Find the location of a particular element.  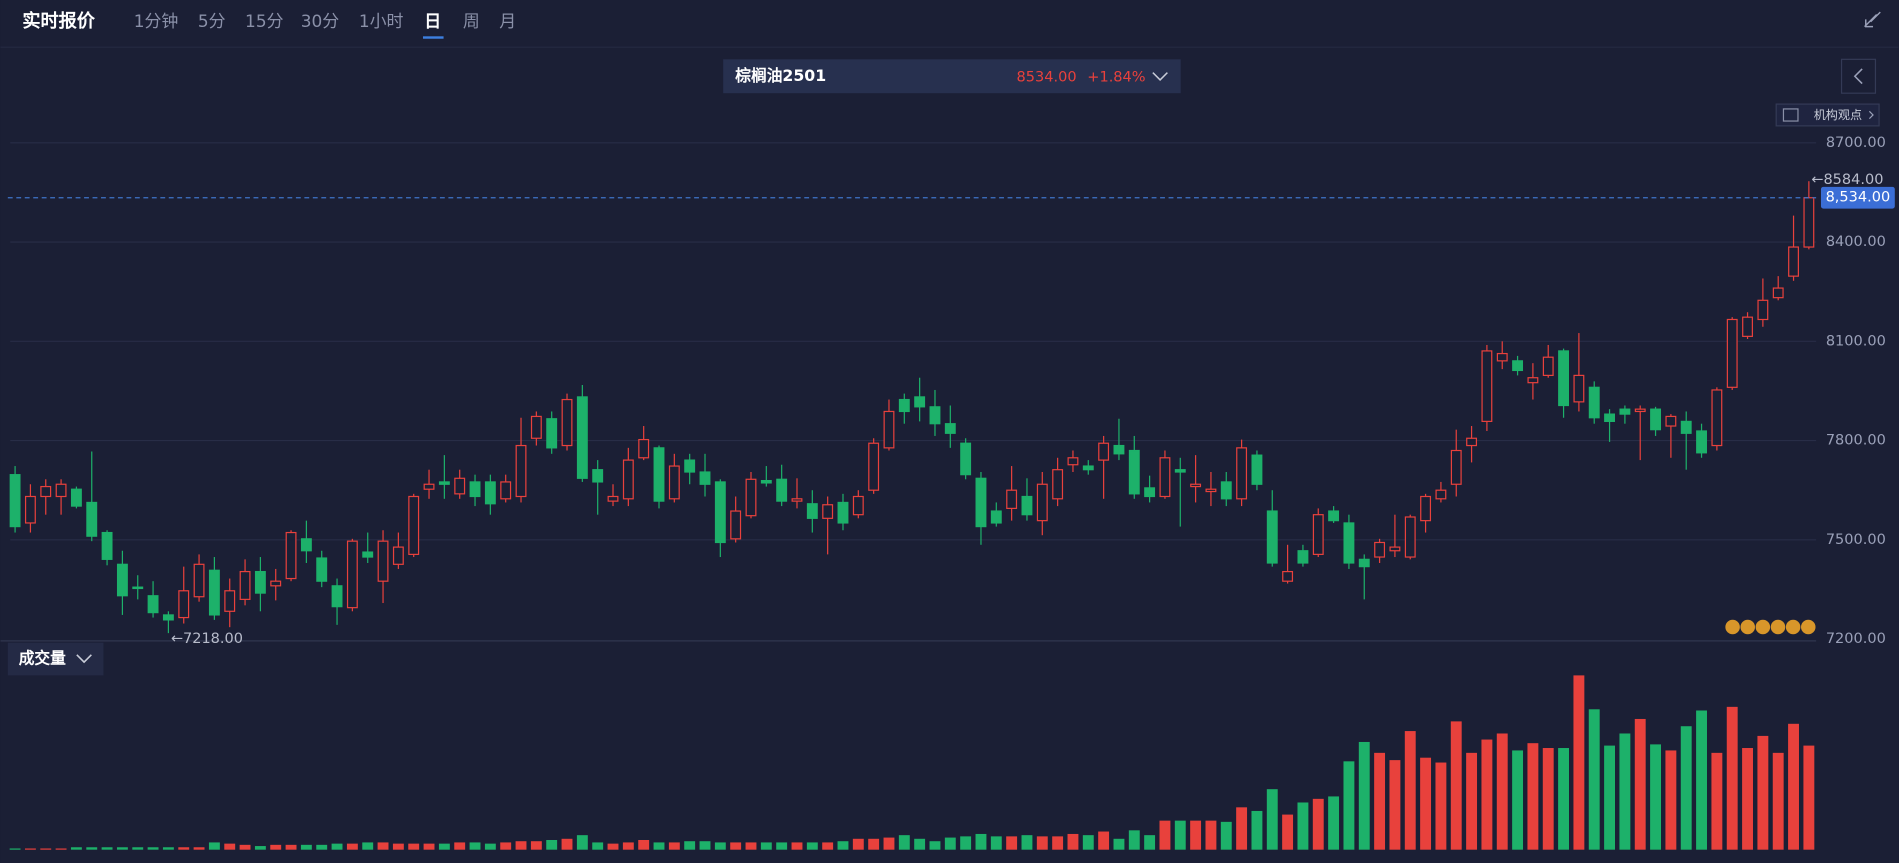

tab: 1分钟 is located at coordinates (156, 21).